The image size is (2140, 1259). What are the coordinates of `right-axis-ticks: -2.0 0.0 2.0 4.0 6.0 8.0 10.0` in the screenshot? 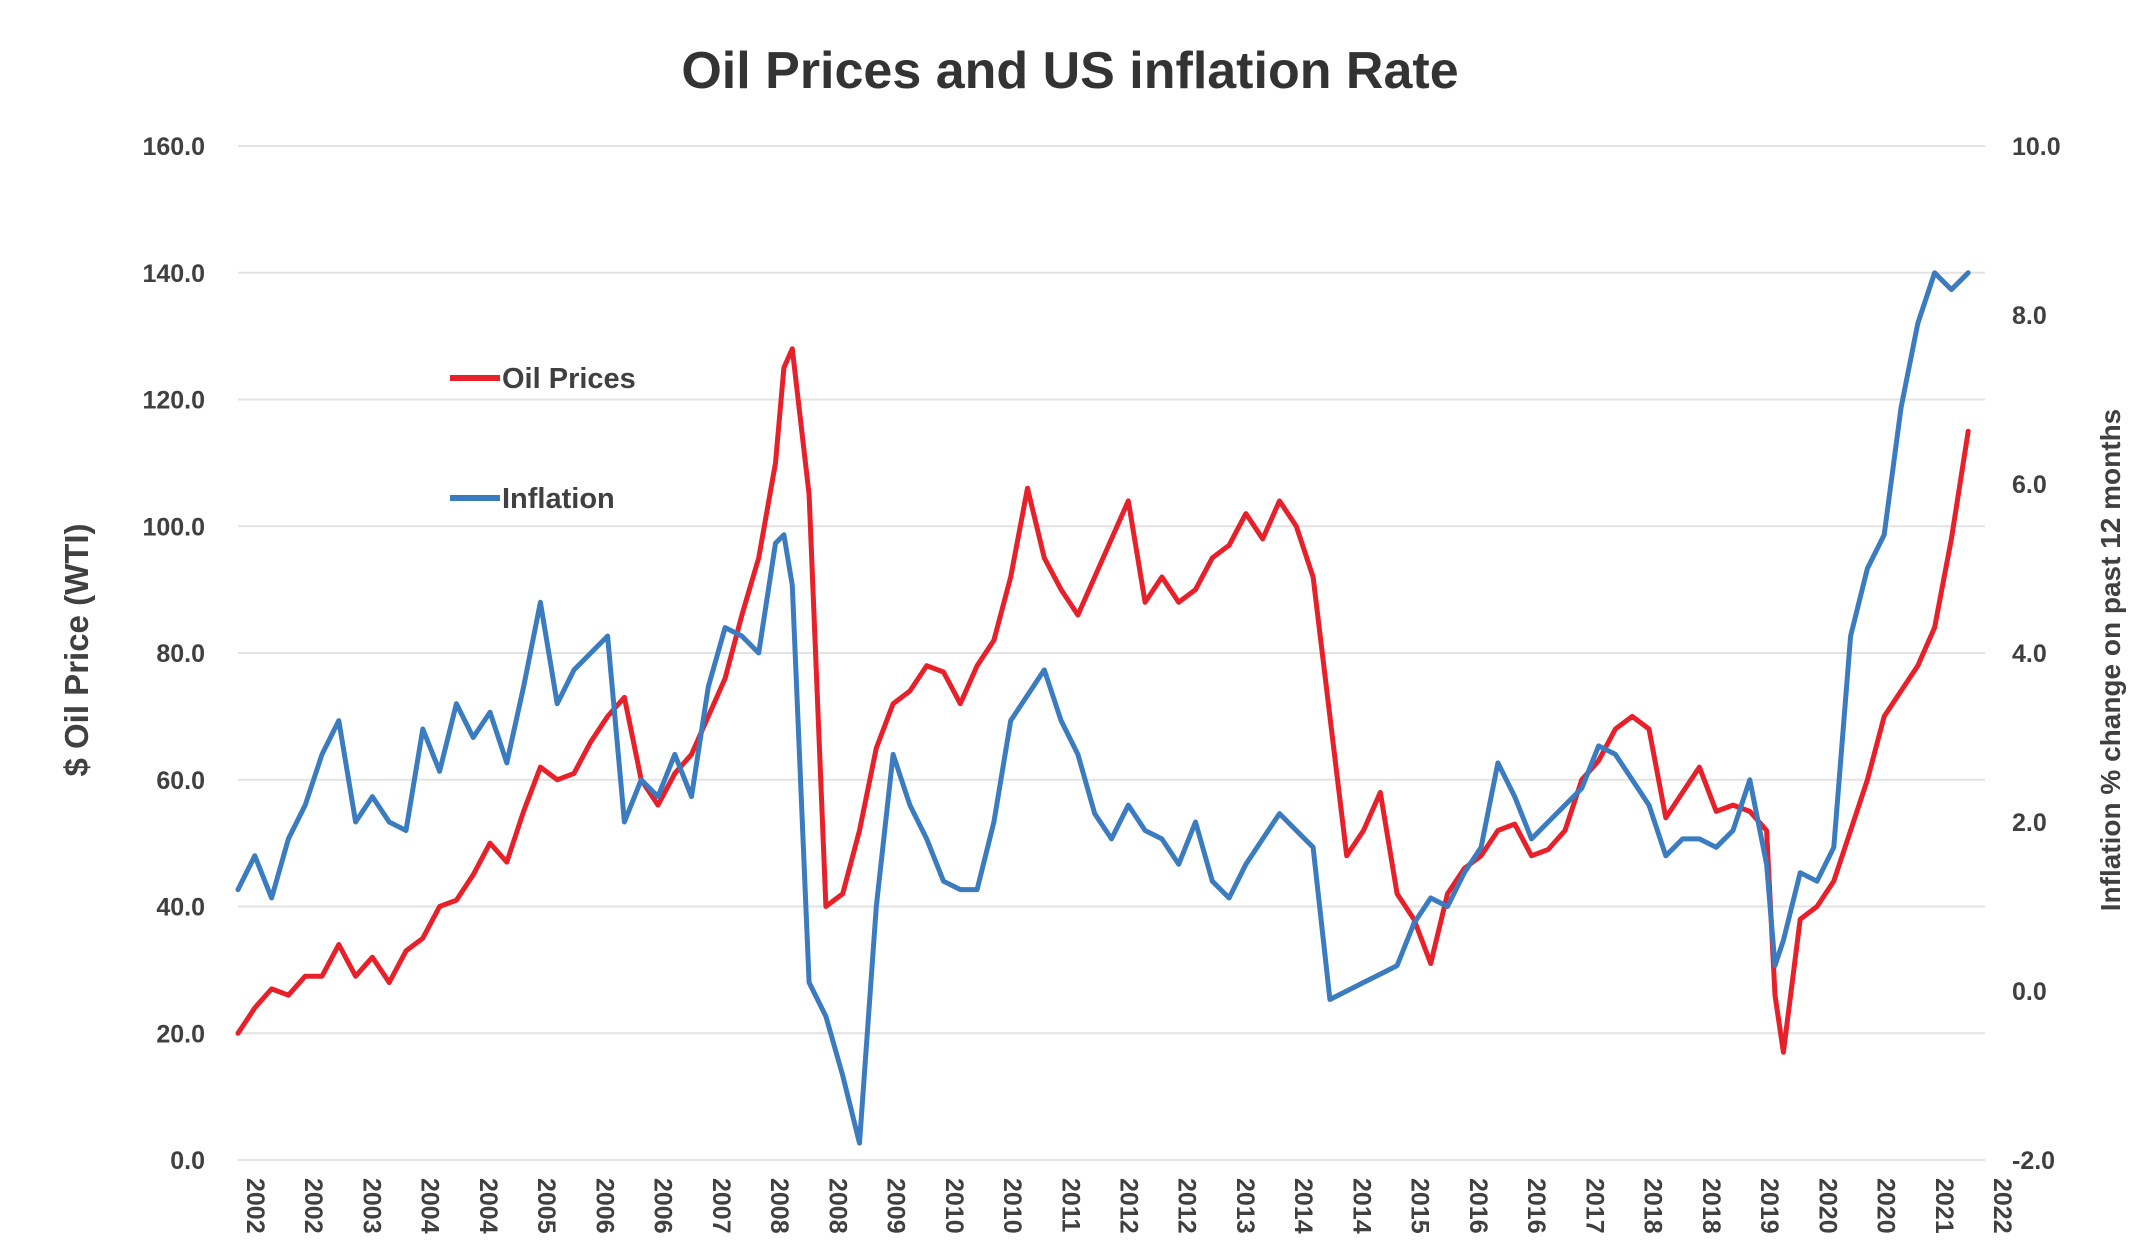 It's located at (2036, 654).